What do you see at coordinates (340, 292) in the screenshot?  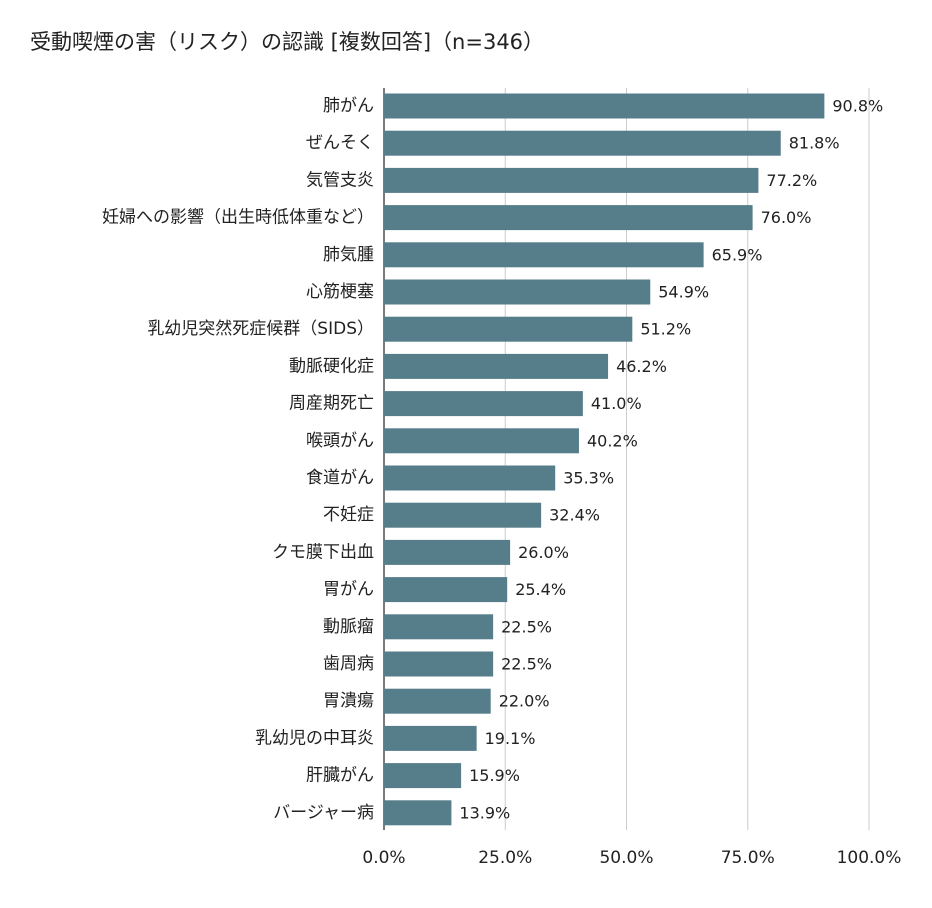 I see `category-label: 心筋梗塞` at bounding box center [340, 292].